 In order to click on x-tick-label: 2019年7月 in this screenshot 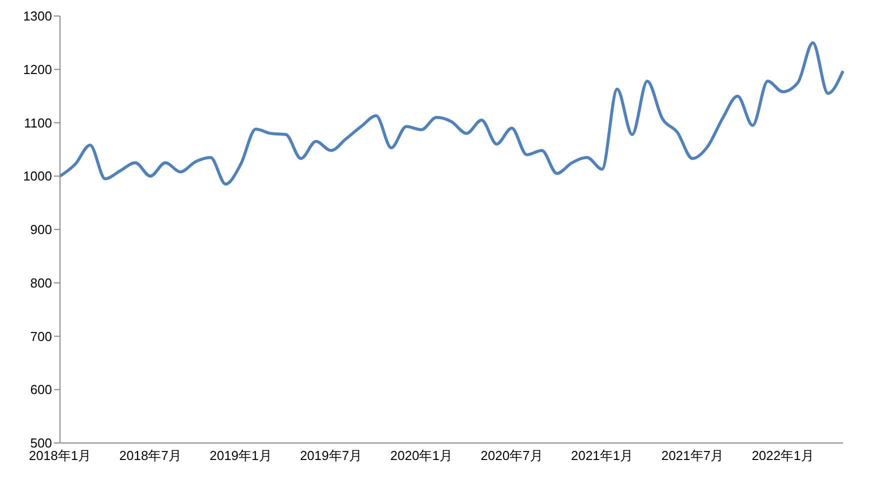, I will do `click(331, 456)`.